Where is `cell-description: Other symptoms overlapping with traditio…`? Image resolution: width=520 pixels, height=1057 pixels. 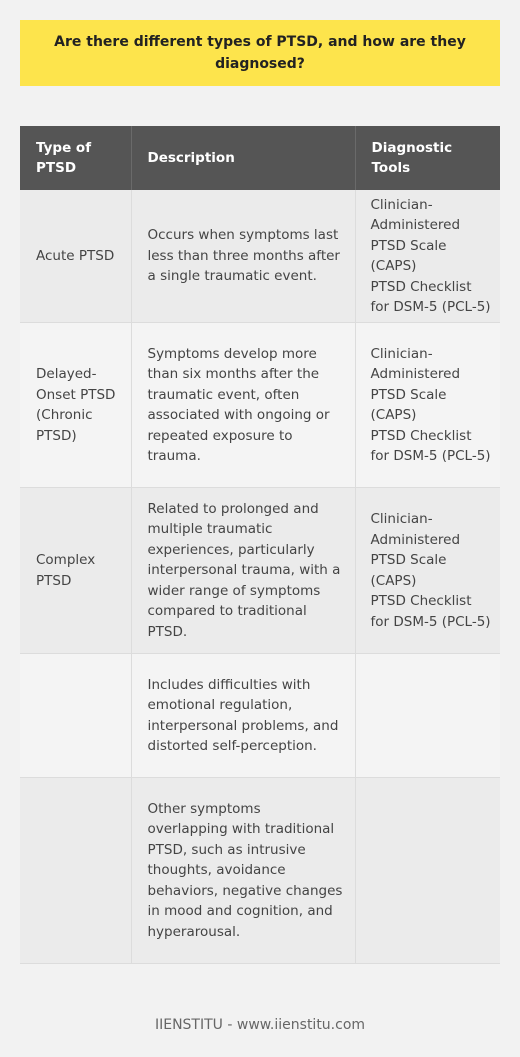 cell-description: Other symptoms overlapping with traditio… is located at coordinates (243, 870).